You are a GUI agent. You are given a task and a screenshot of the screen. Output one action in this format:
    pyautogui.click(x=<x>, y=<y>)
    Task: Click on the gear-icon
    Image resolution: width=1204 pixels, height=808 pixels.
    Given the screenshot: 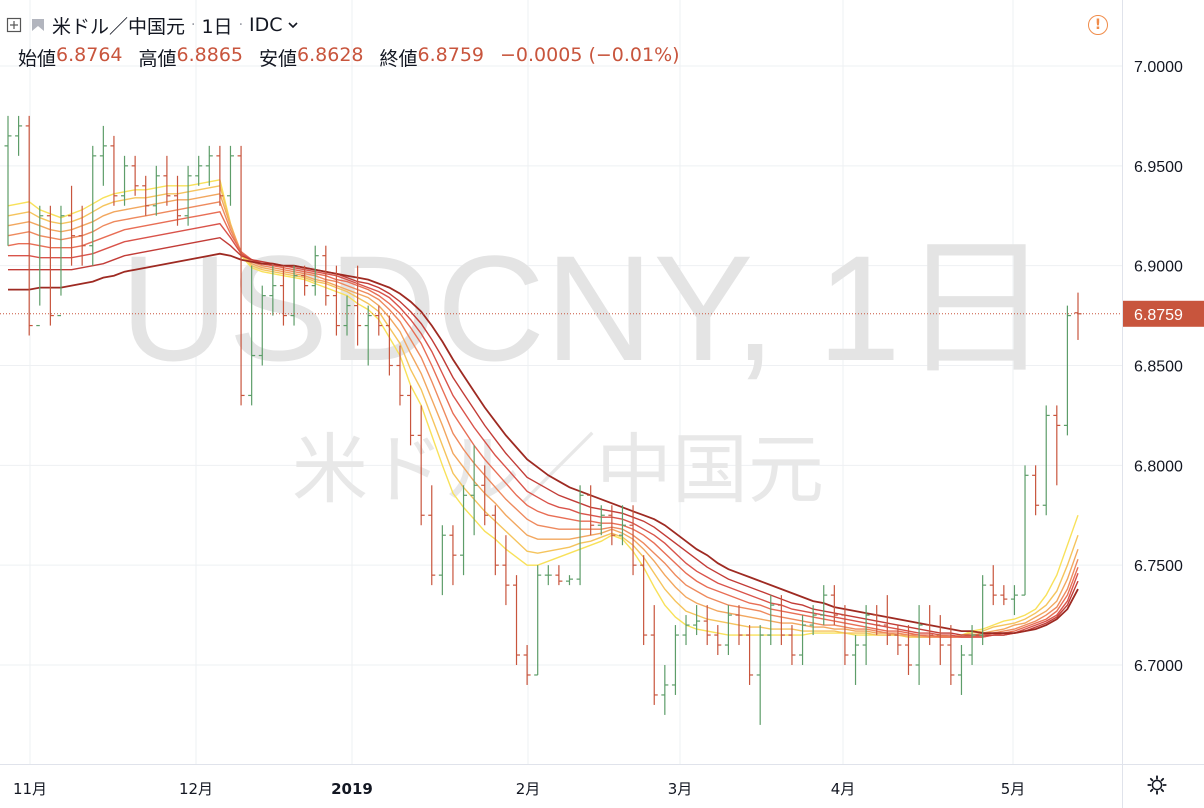 What is the action you would take?
    pyautogui.click(x=1157, y=785)
    